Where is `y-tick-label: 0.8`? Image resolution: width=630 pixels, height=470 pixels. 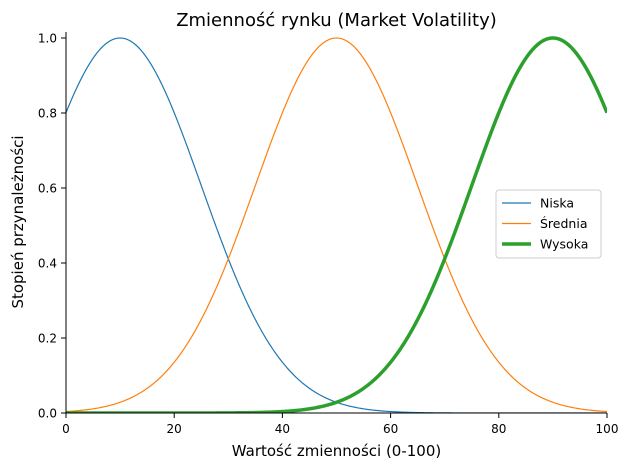 y-tick-label: 0.8 is located at coordinates (47, 114).